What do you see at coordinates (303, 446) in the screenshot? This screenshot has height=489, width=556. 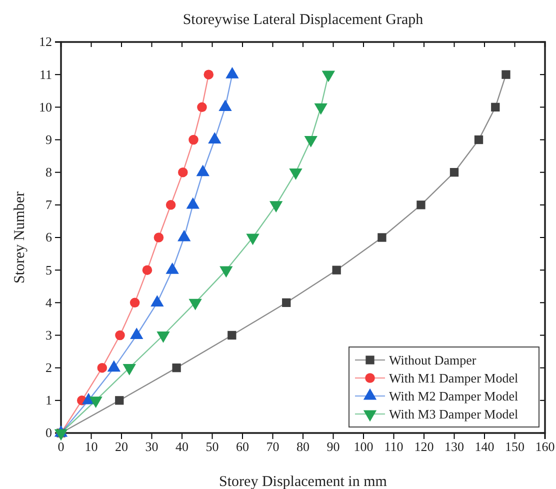 I see `x-tick-label: 80` at bounding box center [303, 446].